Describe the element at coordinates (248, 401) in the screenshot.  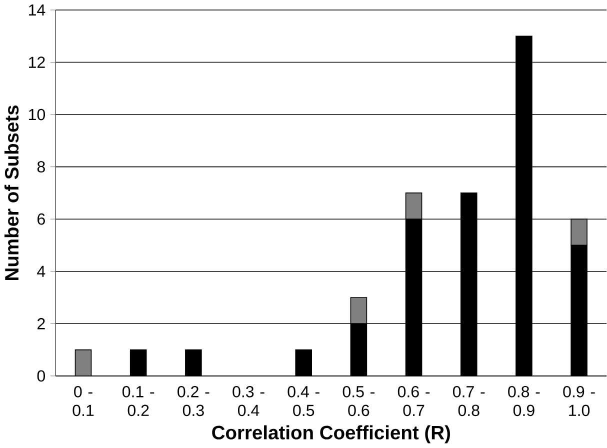
I see `x-tick-label: 0.3 - 0.4` at that location.